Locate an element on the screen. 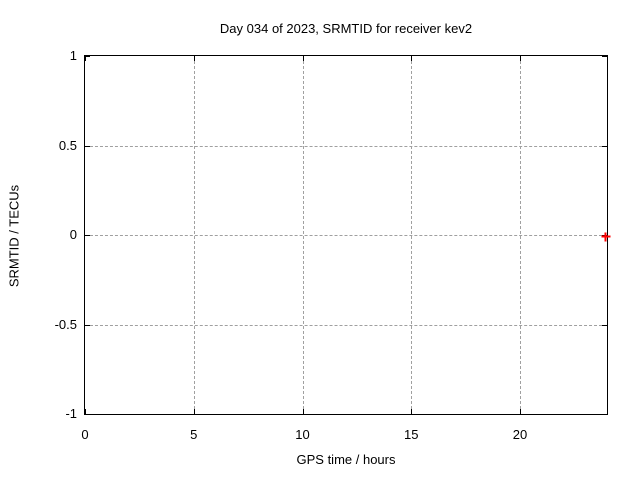 This screenshot has height=480, width=640. y-tick-label: 0.5 is located at coordinates (67, 145).